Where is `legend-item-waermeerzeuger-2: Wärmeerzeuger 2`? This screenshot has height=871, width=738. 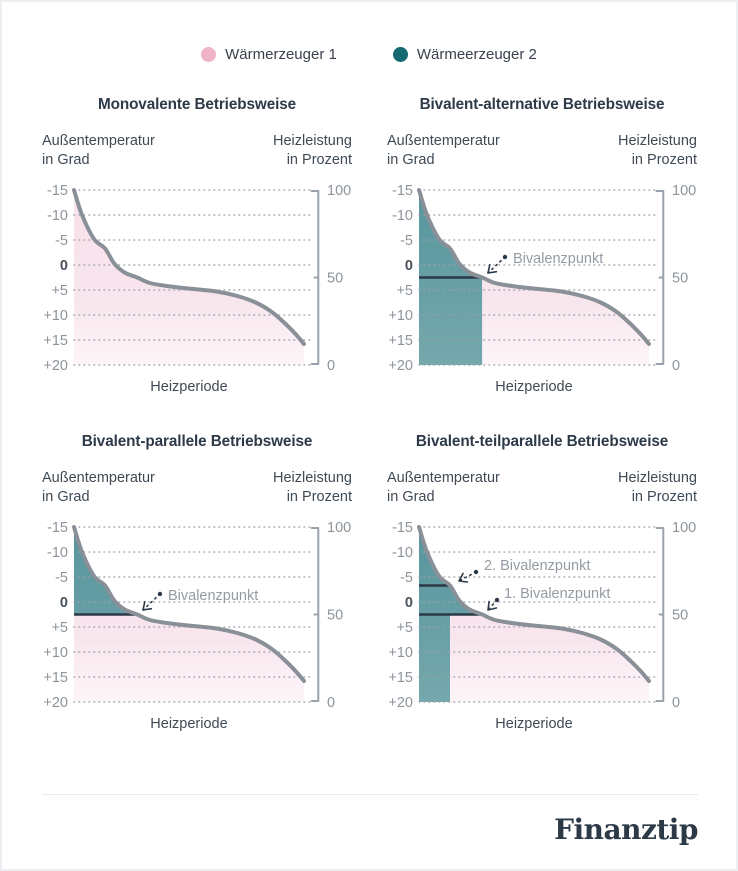
legend-item-waermeerzeuger-2: Wärmeerzeuger 2 is located at coordinates (464, 54).